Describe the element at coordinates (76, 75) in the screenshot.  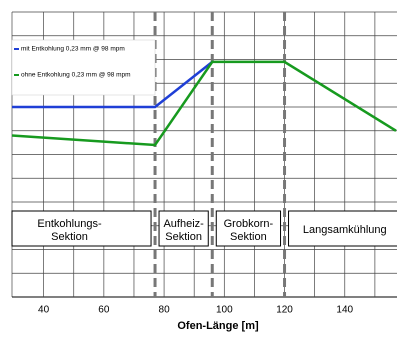
I see `legend-label: ohne Entkohlung 0,23 mm @ 98 mpm` at that location.